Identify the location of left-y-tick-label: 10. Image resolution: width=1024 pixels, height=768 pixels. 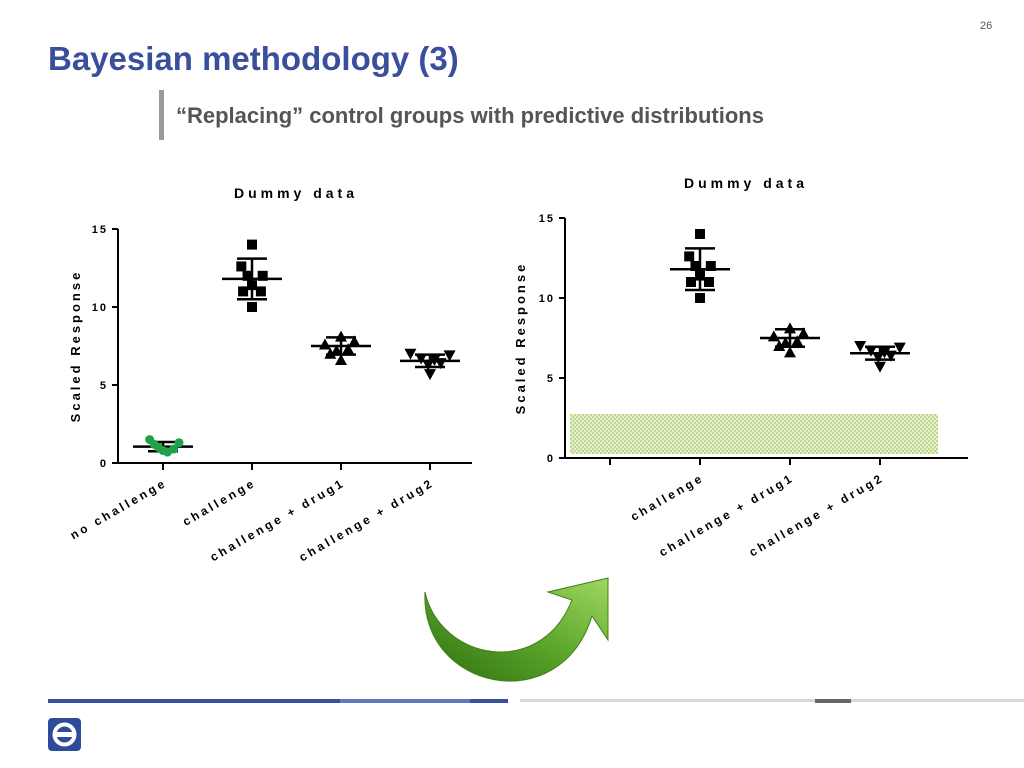
(100, 308).